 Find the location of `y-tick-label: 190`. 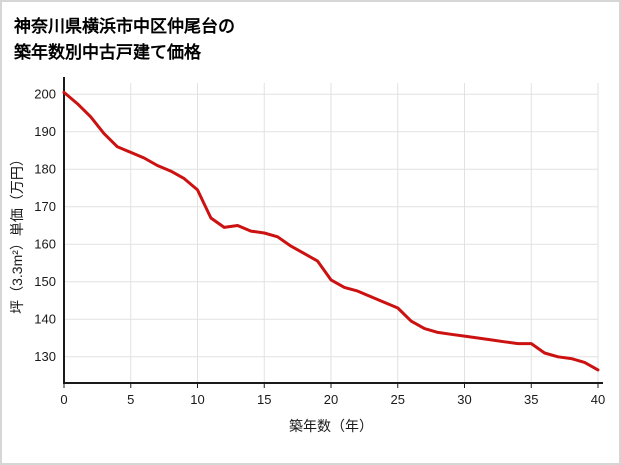

y-tick-label: 190 is located at coordinates (45, 130).